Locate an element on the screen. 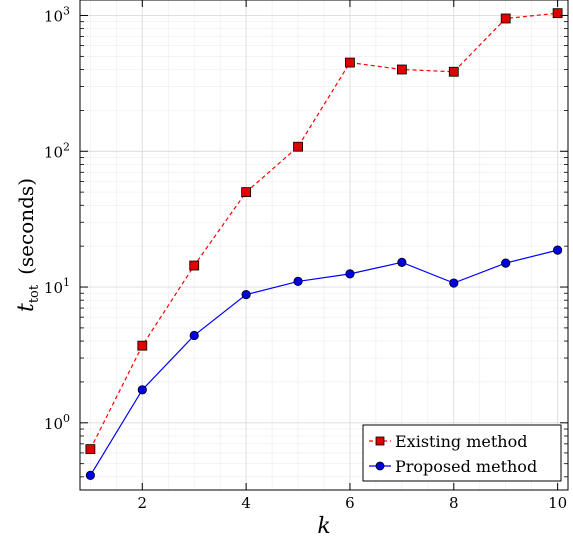 The image size is (573, 544). x-tick-label: 8 is located at coordinates (454, 503).